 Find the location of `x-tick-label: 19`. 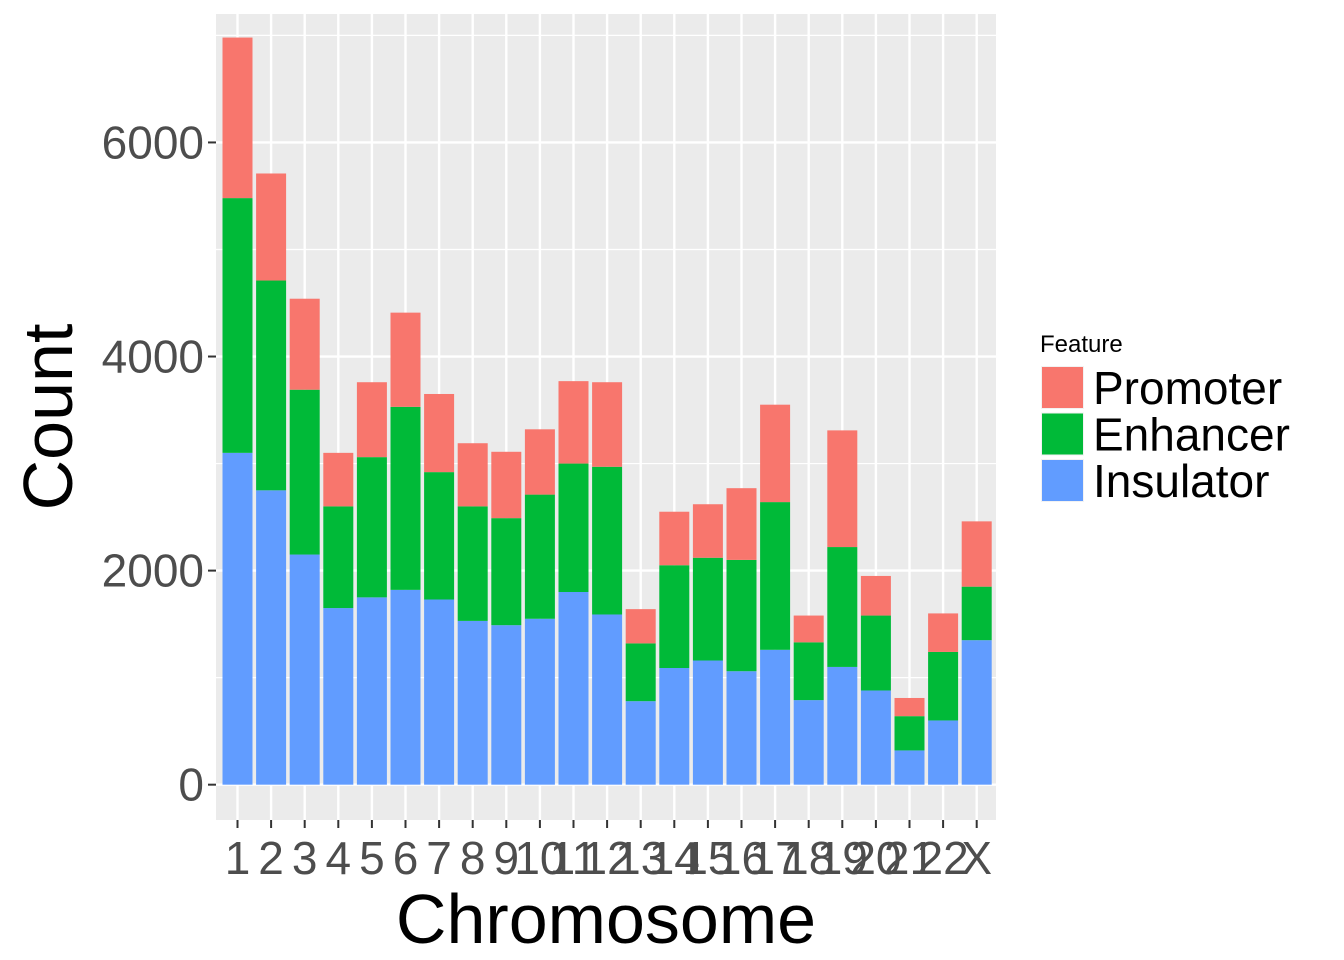

x-tick-label: 19 is located at coordinates (842, 858).